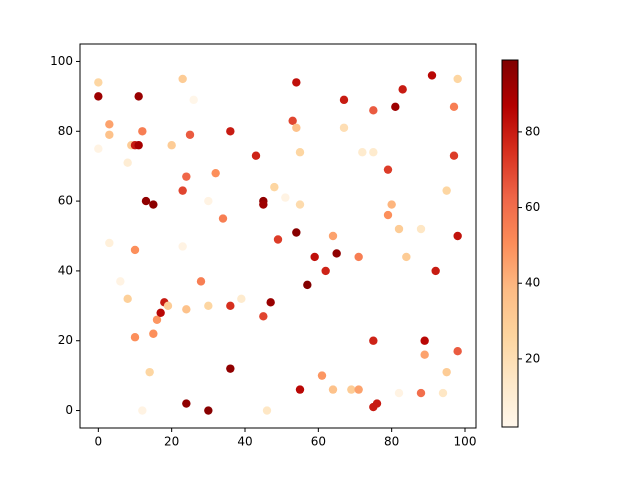 This screenshot has height=484, width=640. What do you see at coordinates (99, 442) in the screenshot?
I see `x-tick-label: 0` at bounding box center [99, 442].